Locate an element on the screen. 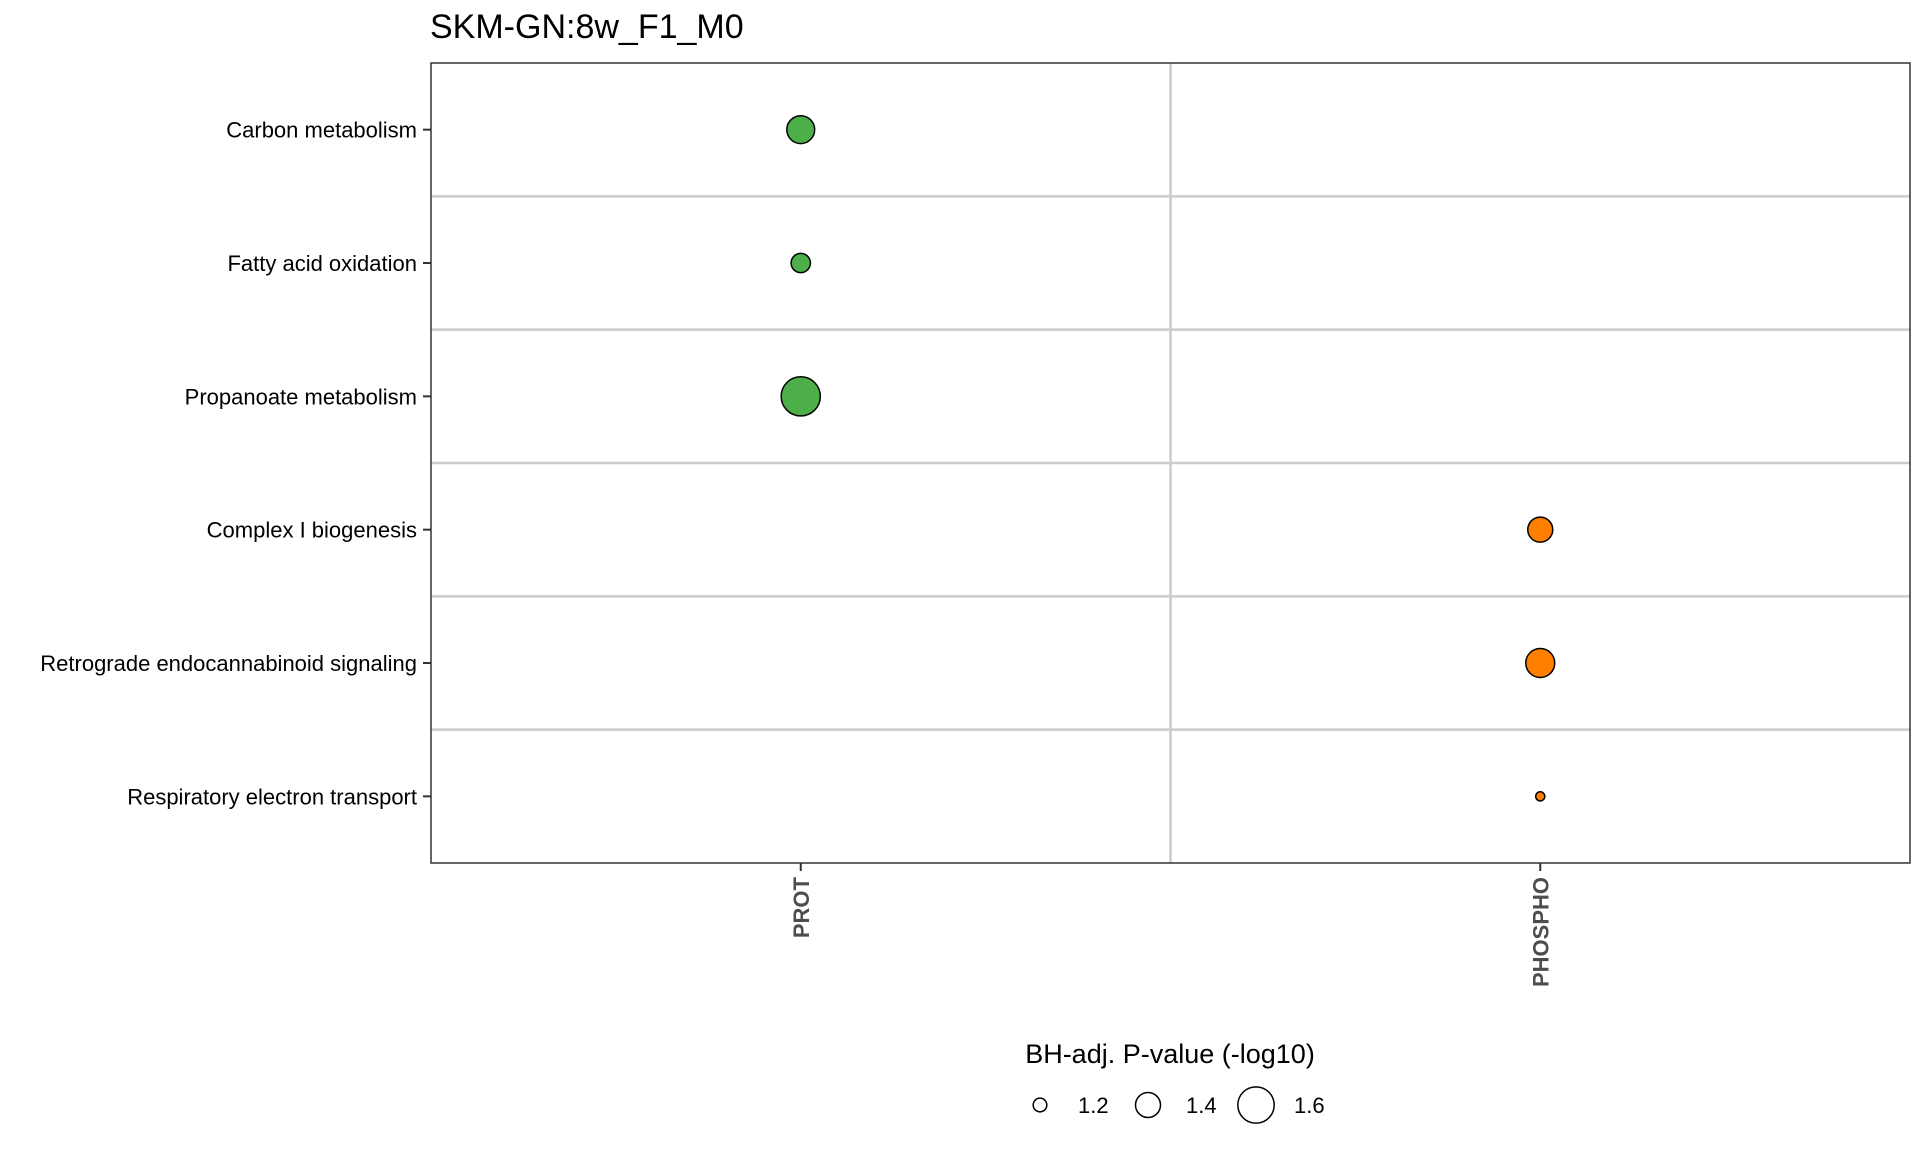 This screenshot has width=1920, height=1152. x-tick-label: PHOSPHO is located at coordinates (1540, 932).